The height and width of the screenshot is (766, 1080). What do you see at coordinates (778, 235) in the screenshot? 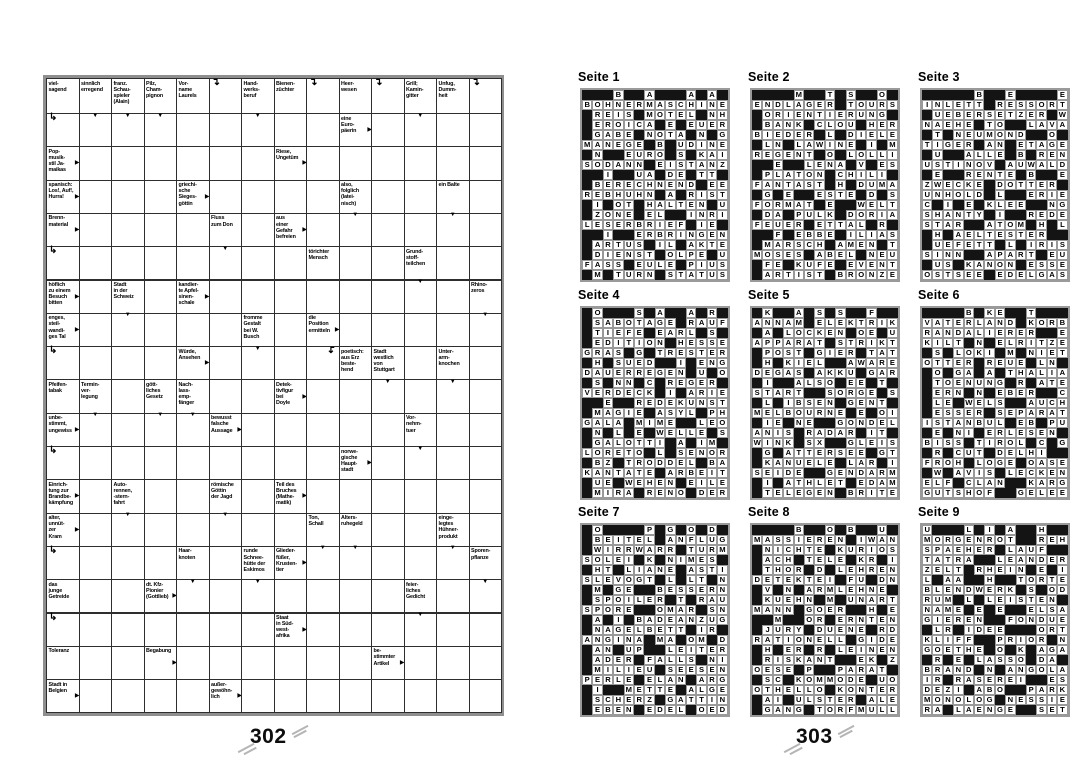
I see `solution-letter-cell: F` at bounding box center [778, 235].